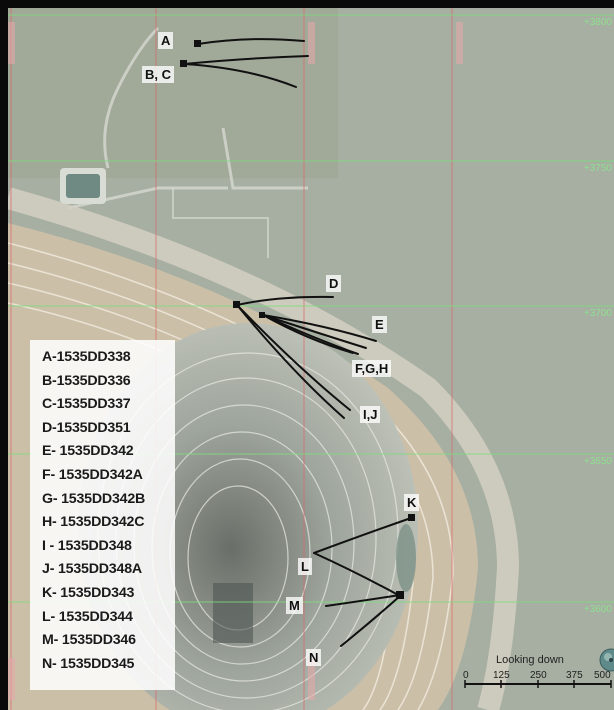  Describe the element at coordinates (314, 657) in the screenshot. I see `drillhole-label-n: N` at that location.